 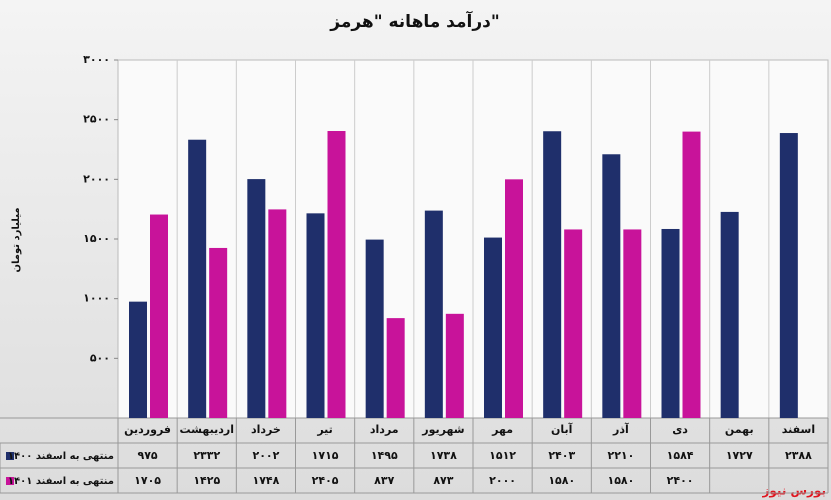 What do you see at coordinates (680, 429) in the screenshot?
I see `x-tick-label: دی` at bounding box center [680, 429].